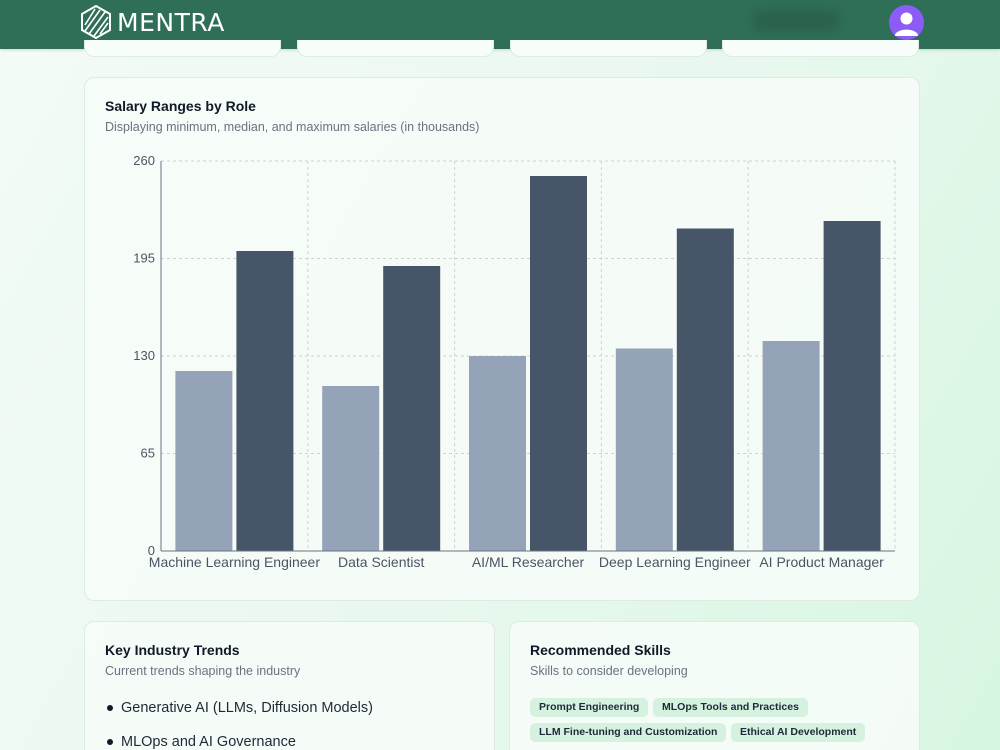 The height and width of the screenshot is (750, 1000). I want to click on skill-chip: Ethical AI Development, so click(798, 732).